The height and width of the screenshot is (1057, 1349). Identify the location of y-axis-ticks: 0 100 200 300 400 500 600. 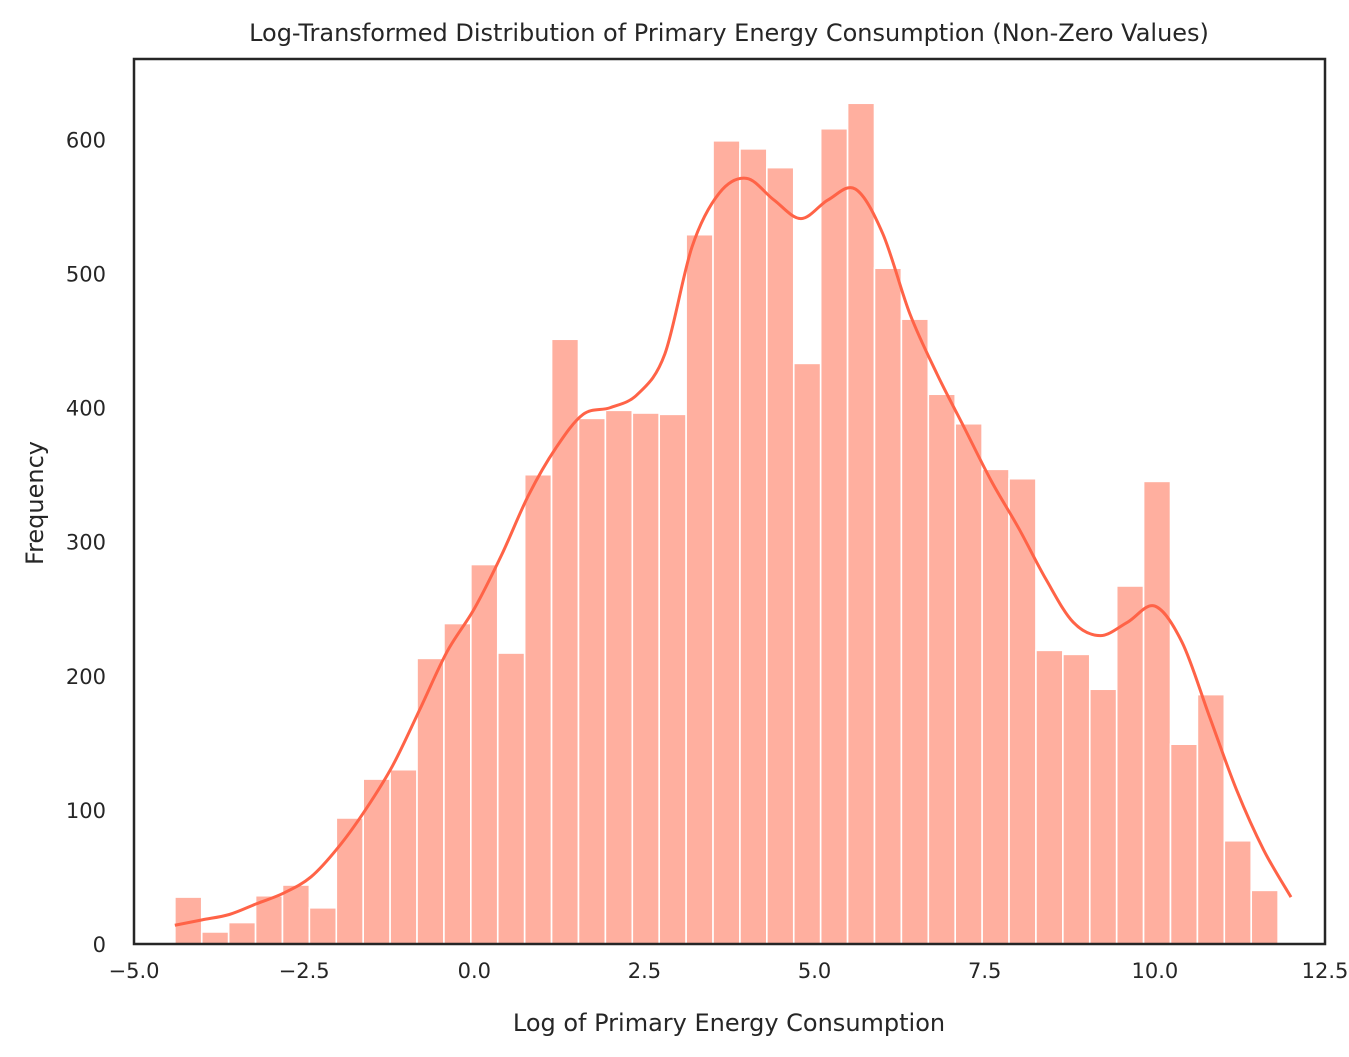
(86, 542).